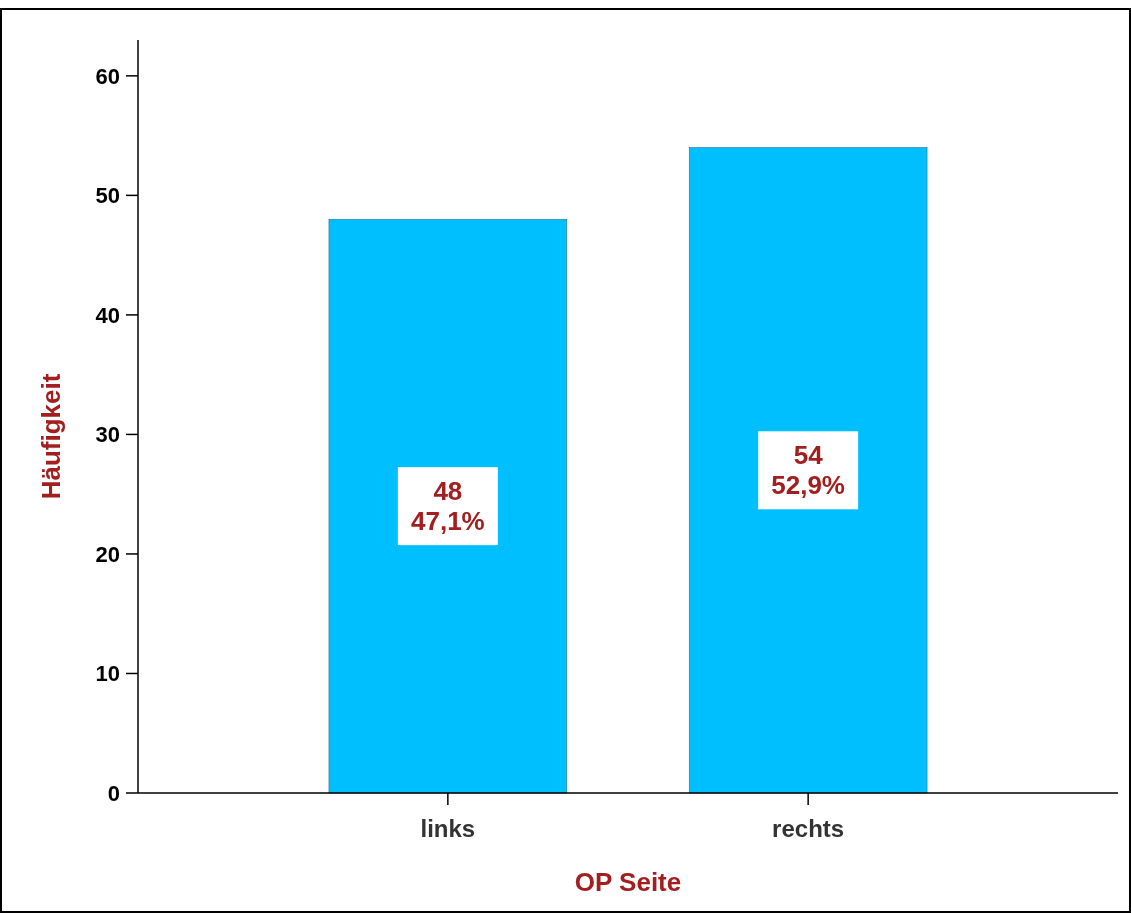 This screenshot has width=1131, height=913. I want to click on data-label: 48 47,1%, so click(447, 506).